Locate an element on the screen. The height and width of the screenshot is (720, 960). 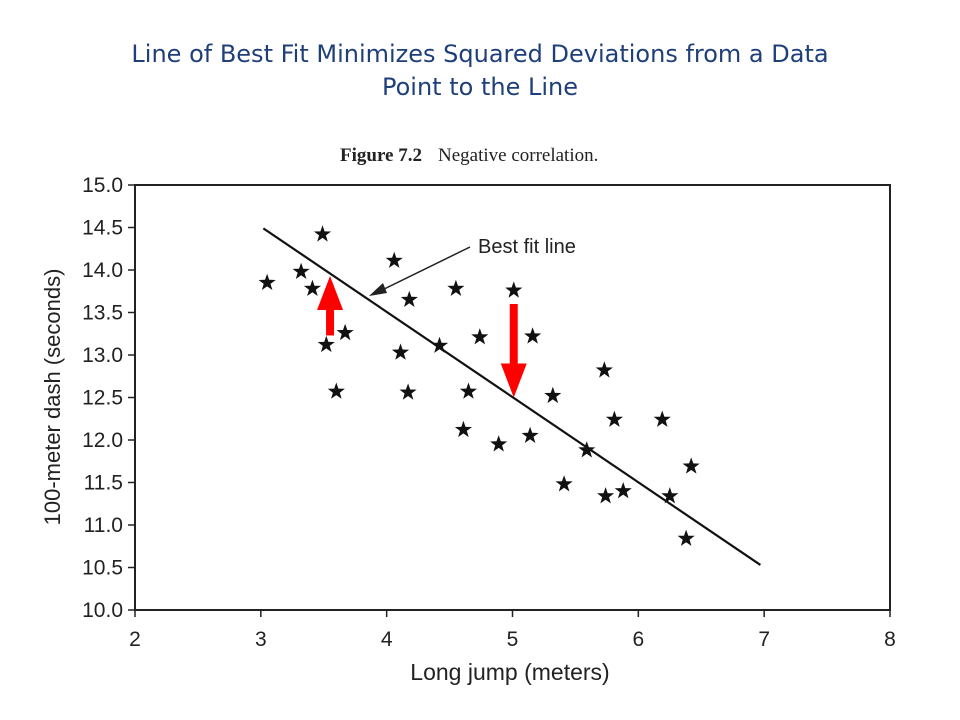
x-tick-label: 5 is located at coordinates (513, 639).